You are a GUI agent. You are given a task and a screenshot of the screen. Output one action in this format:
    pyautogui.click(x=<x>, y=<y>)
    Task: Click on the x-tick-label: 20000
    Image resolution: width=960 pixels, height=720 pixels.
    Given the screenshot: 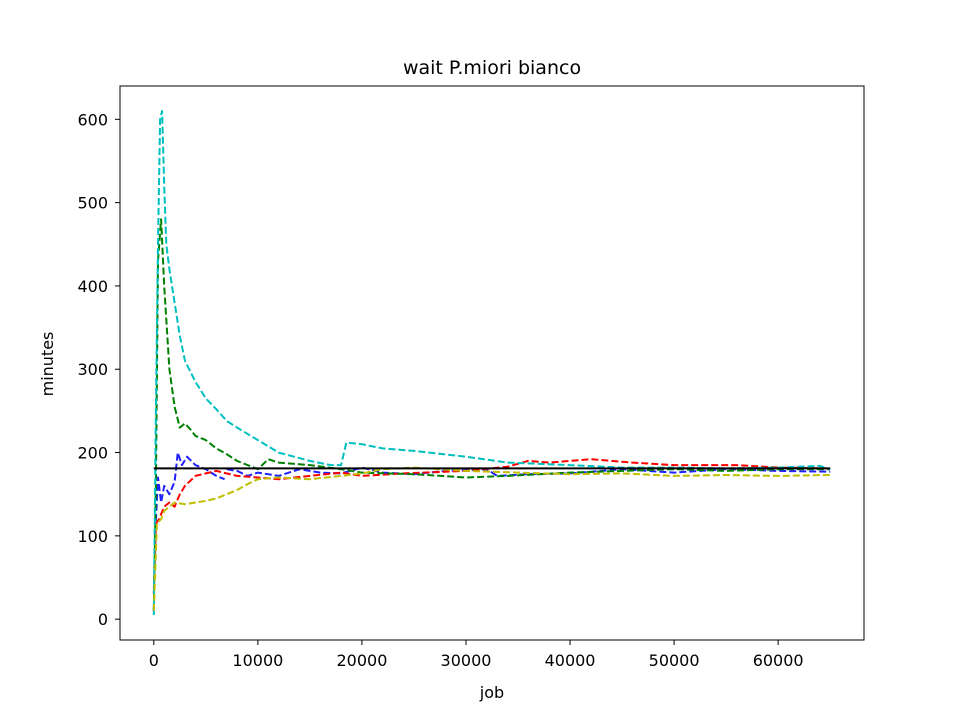 What is the action you would take?
    pyautogui.click(x=361, y=660)
    